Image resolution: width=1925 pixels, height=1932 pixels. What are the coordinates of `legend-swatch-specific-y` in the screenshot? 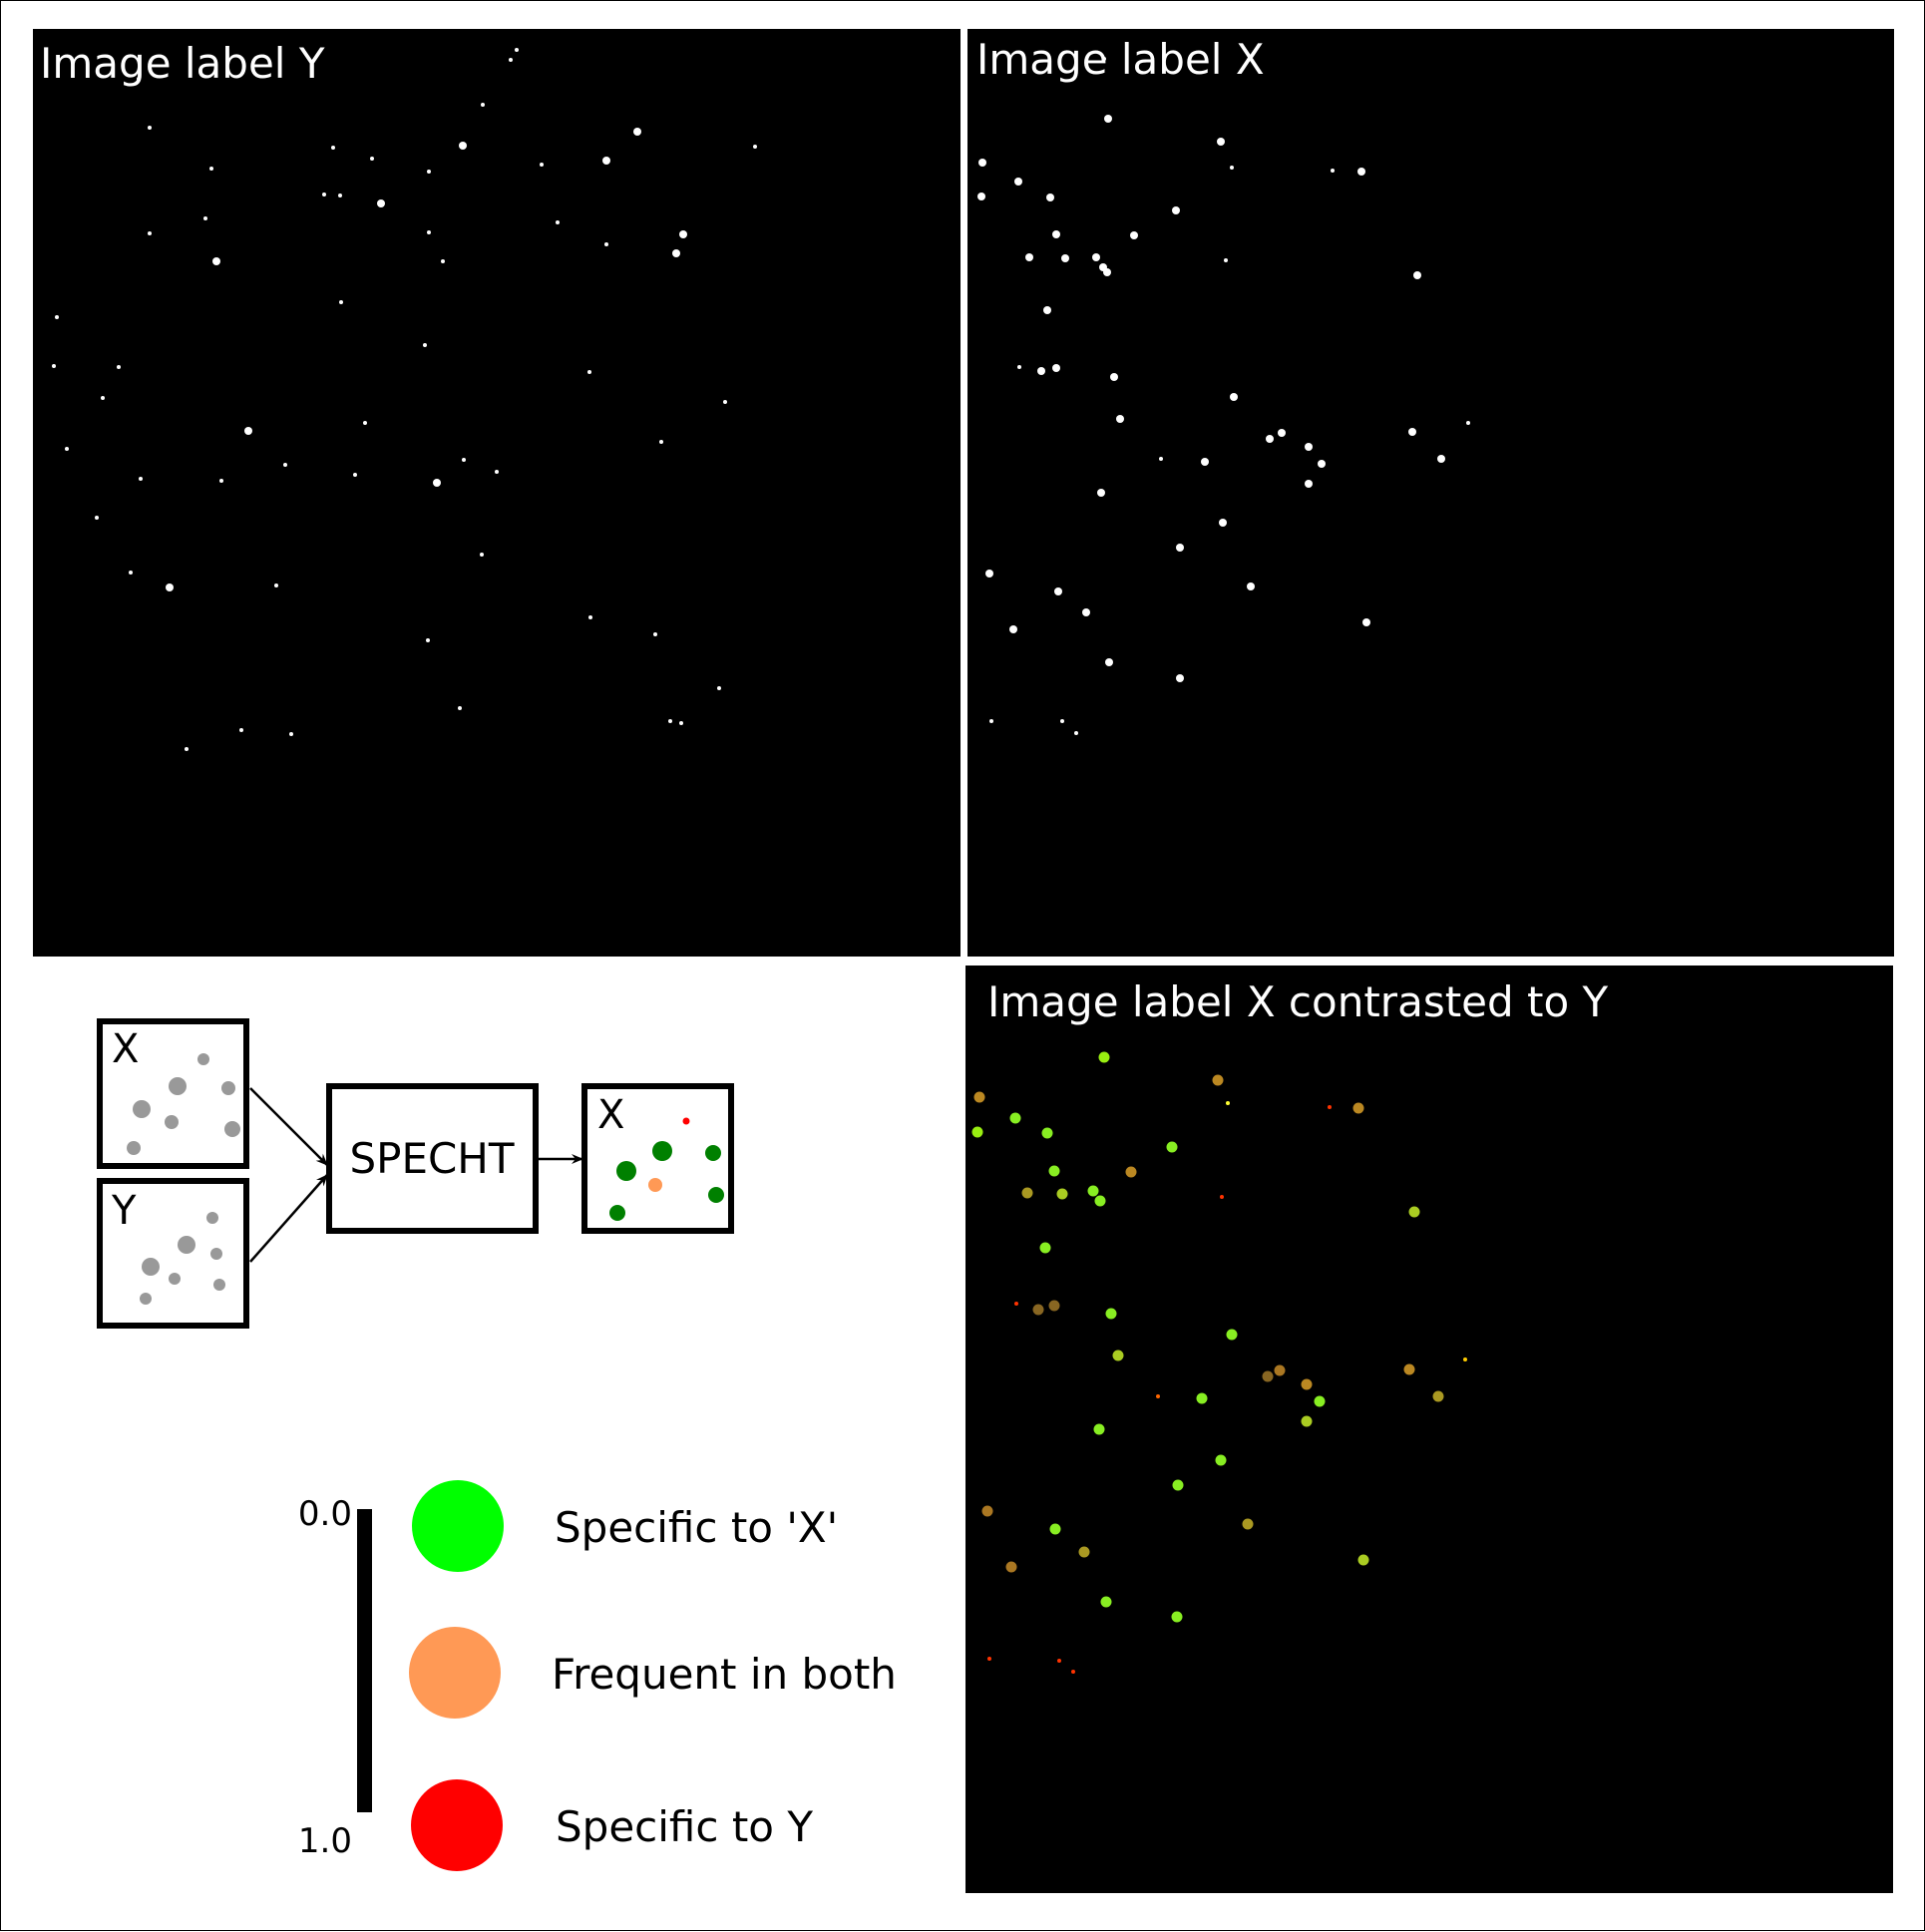 It's located at (457, 1825).